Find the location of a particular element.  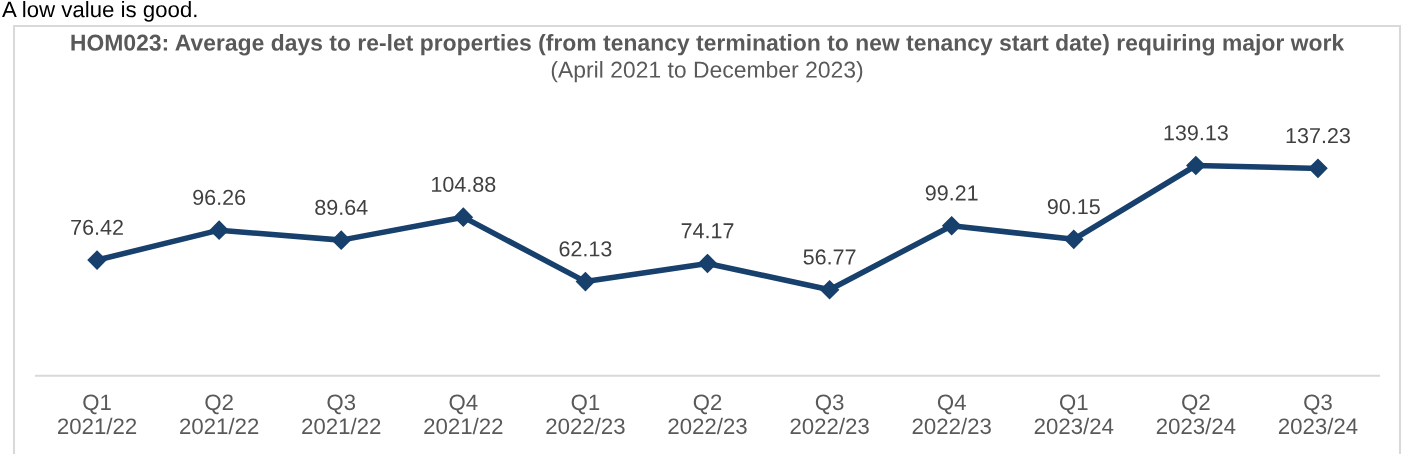

text: A low value is good. is located at coordinates (99, 11).